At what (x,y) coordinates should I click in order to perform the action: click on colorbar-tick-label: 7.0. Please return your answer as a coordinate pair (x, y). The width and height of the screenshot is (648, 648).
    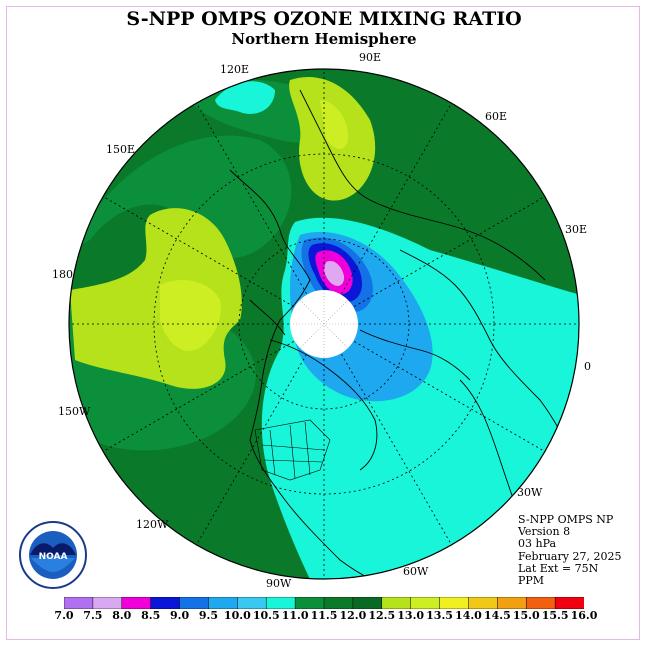
    Looking at the image, I should click on (64, 615).